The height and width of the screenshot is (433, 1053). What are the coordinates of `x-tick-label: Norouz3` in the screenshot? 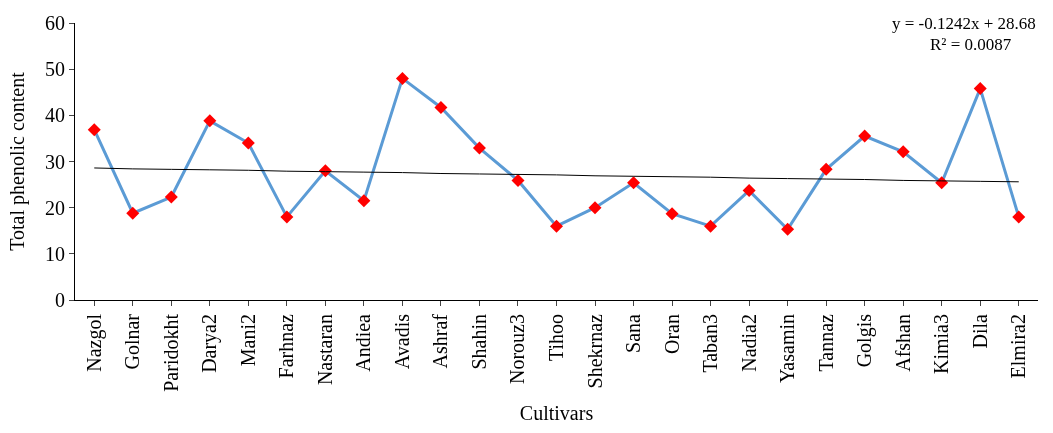 It's located at (517, 349).